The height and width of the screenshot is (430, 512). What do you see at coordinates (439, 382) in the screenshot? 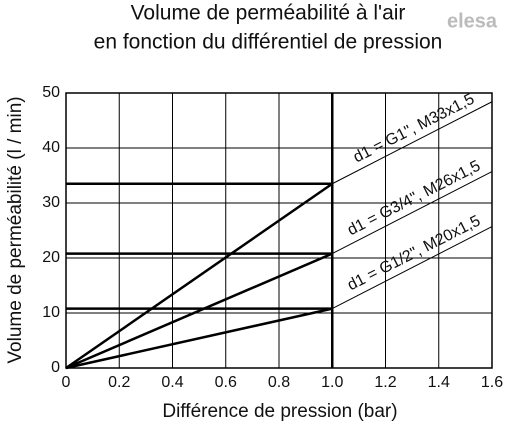
I see `x-tick-label: 1.4` at bounding box center [439, 382].